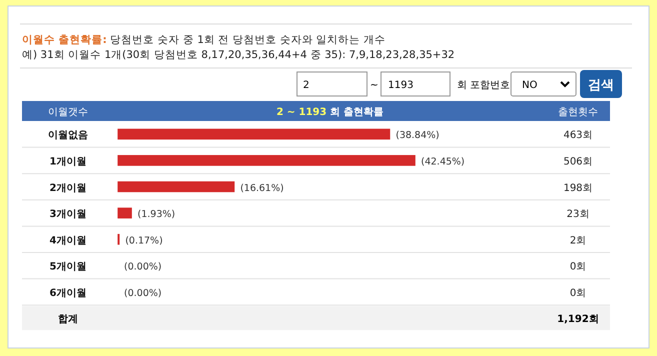 This screenshot has width=657, height=356. Describe the element at coordinates (68, 136) in the screenshot. I see `y-tick-label: 이월없음` at that location.